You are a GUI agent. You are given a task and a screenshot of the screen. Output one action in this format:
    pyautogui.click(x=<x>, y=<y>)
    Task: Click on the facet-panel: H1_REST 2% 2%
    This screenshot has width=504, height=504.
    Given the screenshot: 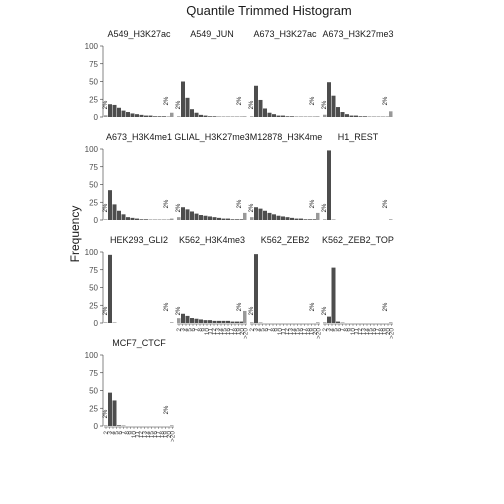 What is the action you would take?
    pyautogui.click(x=357, y=176)
    